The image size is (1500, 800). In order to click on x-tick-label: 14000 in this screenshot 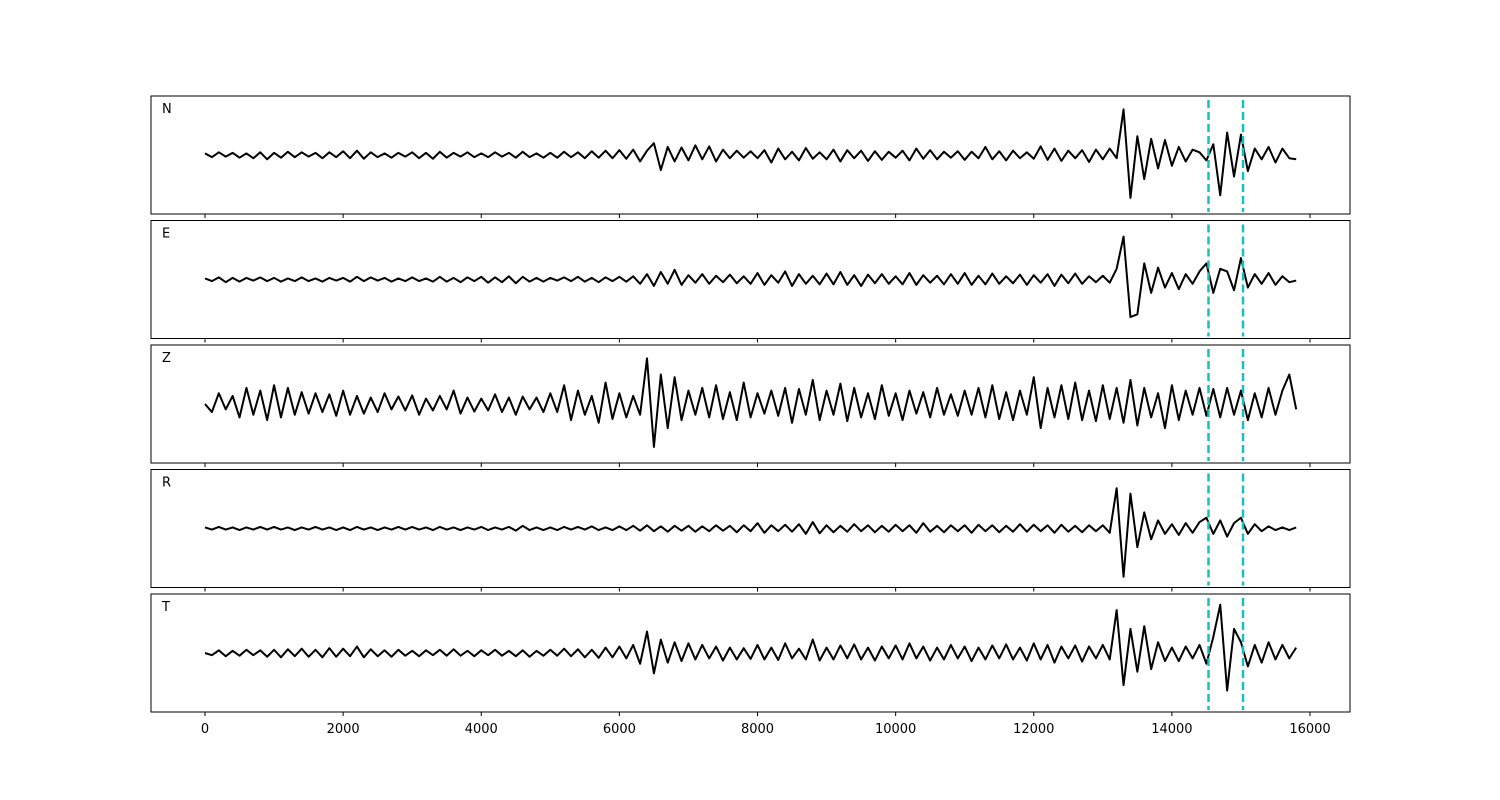, I will do `click(1171, 729)`.